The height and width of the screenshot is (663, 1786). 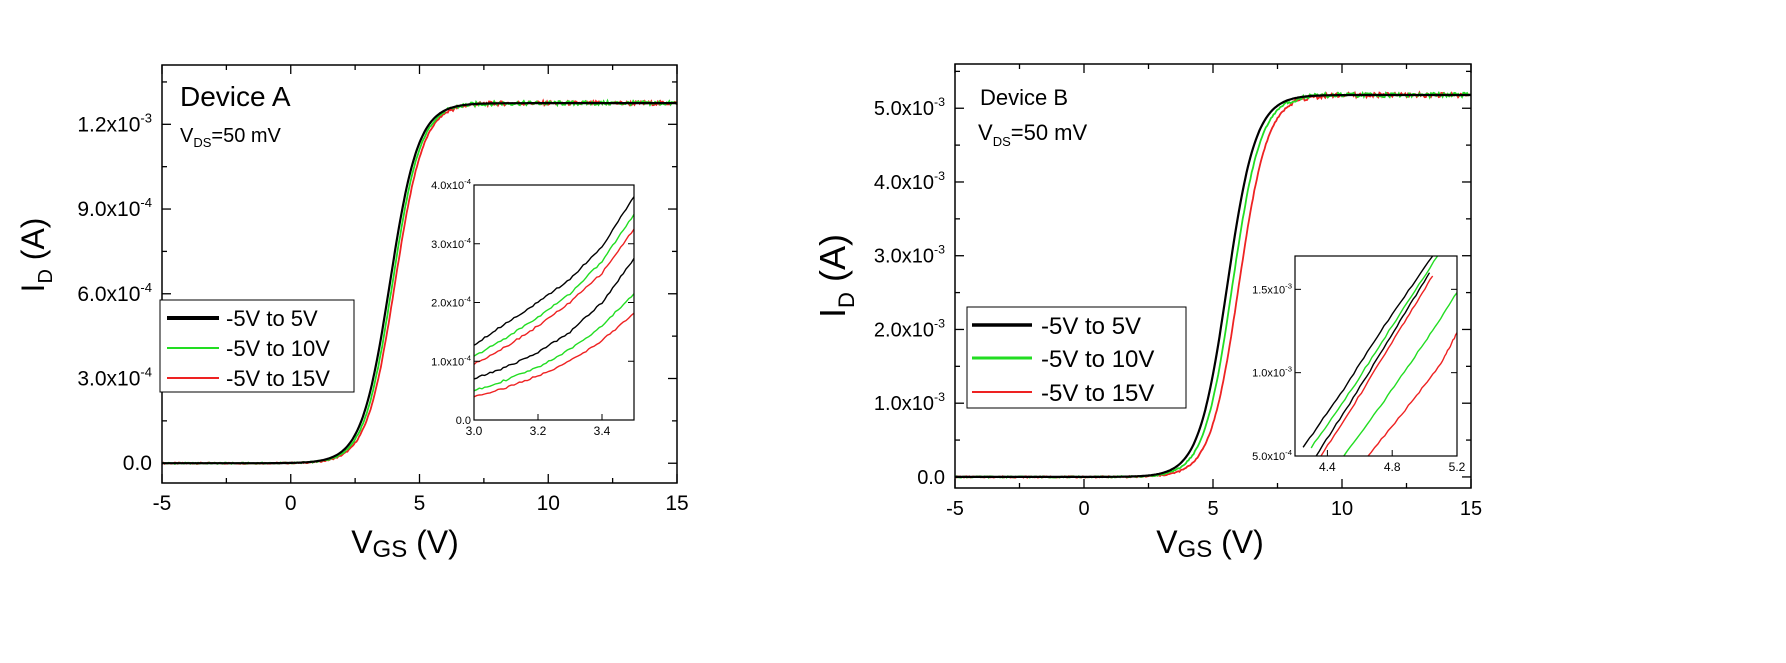 I want to click on chart-b-inset-frame, so click(x=1376, y=356).